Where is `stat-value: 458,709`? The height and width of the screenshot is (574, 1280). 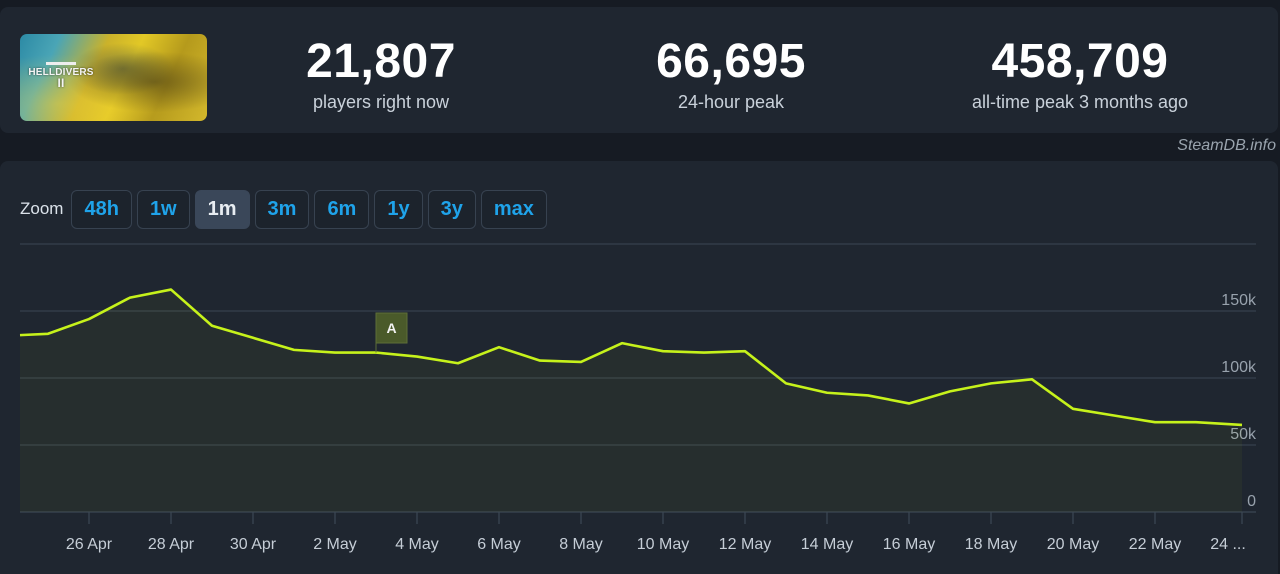
stat-value: 458,709 is located at coordinates (1080, 61).